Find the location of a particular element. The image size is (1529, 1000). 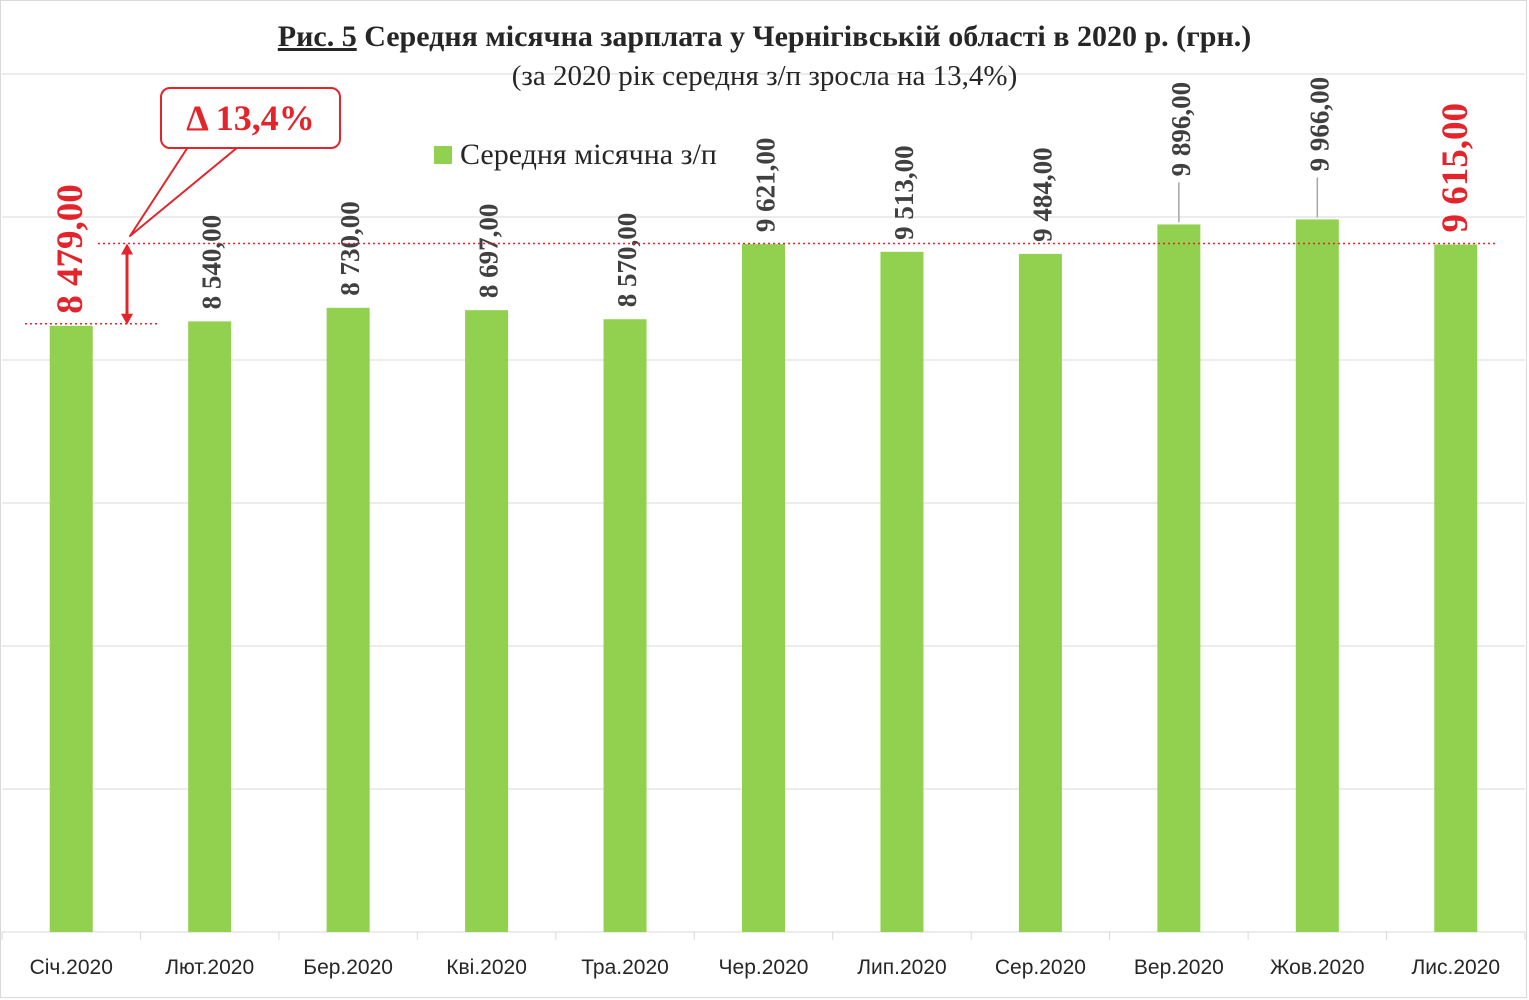

data-label: 8 570,00 is located at coordinates (627, 260).